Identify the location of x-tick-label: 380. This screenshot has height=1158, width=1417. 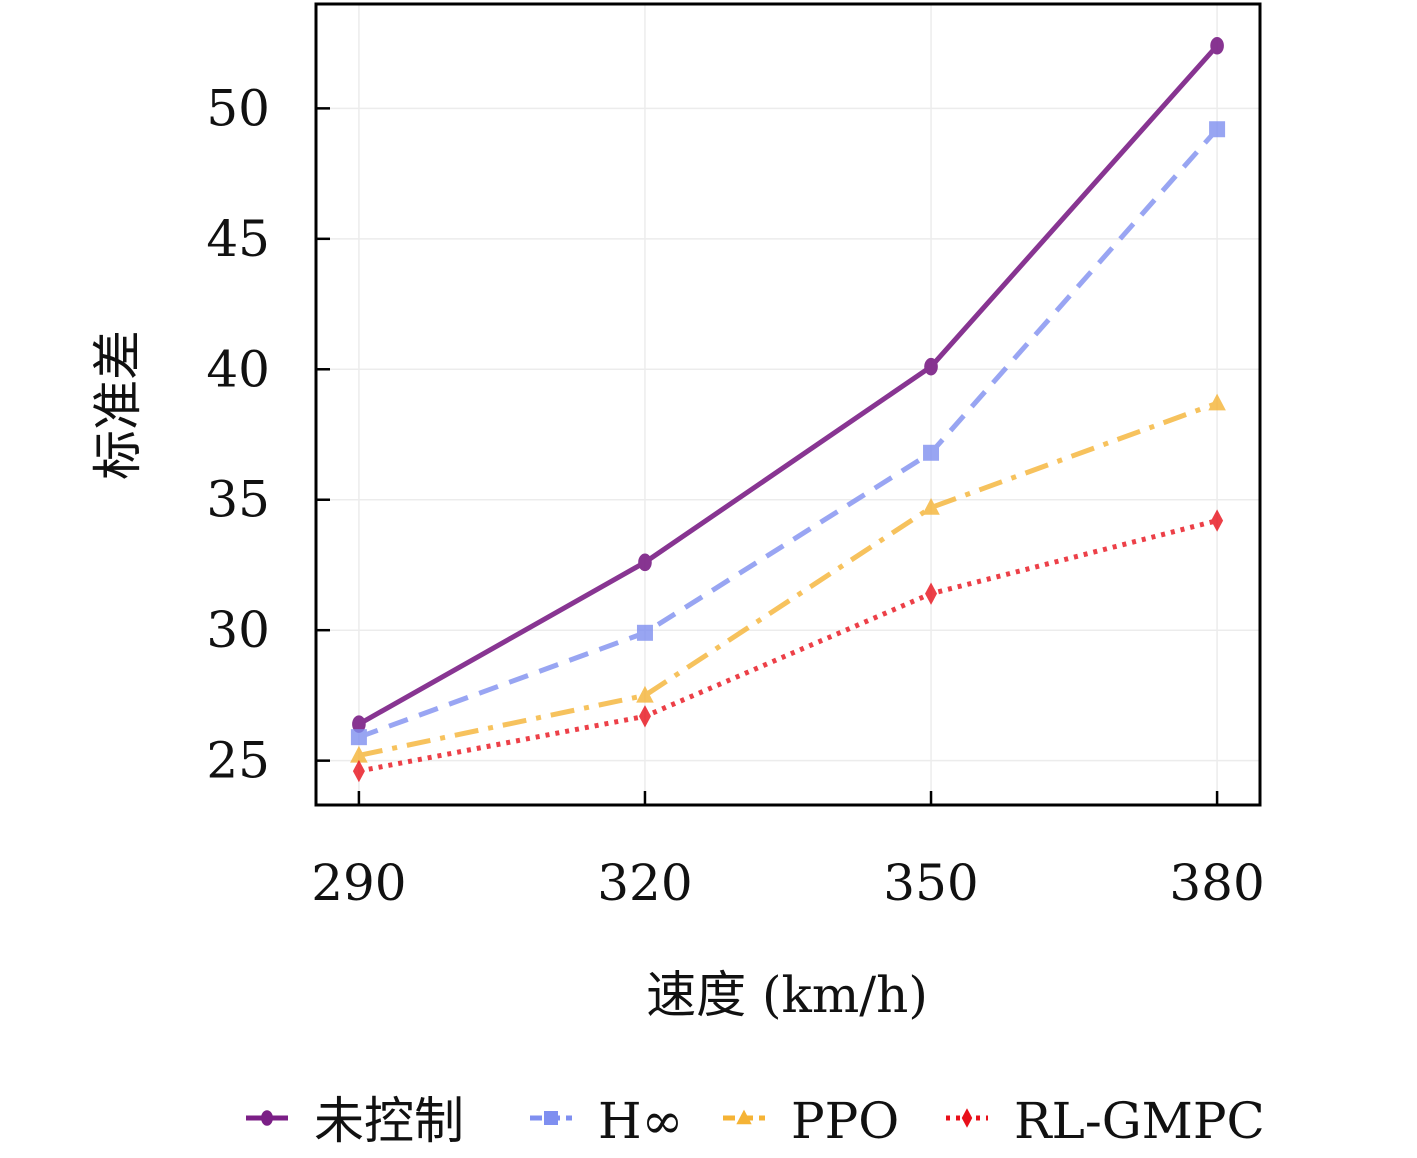
(1216, 883).